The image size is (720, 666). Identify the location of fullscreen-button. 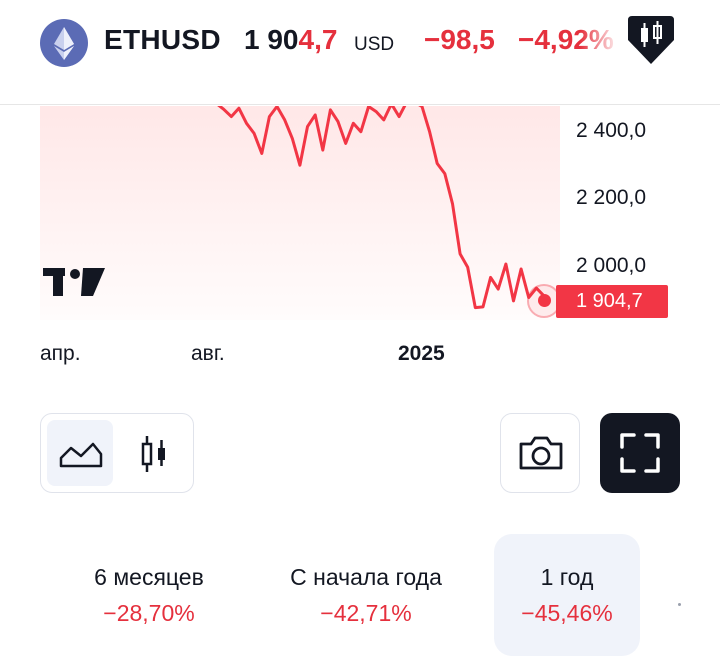
(640, 453).